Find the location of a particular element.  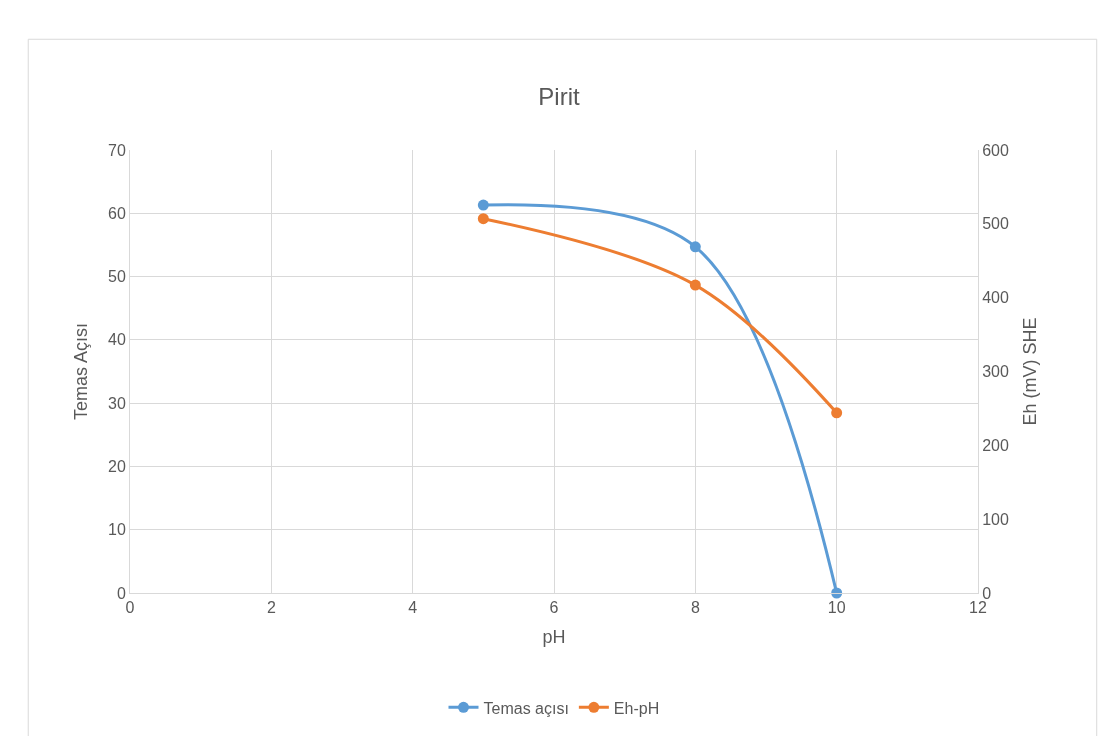

x-tick-label: 12 is located at coordinates (978, 608).